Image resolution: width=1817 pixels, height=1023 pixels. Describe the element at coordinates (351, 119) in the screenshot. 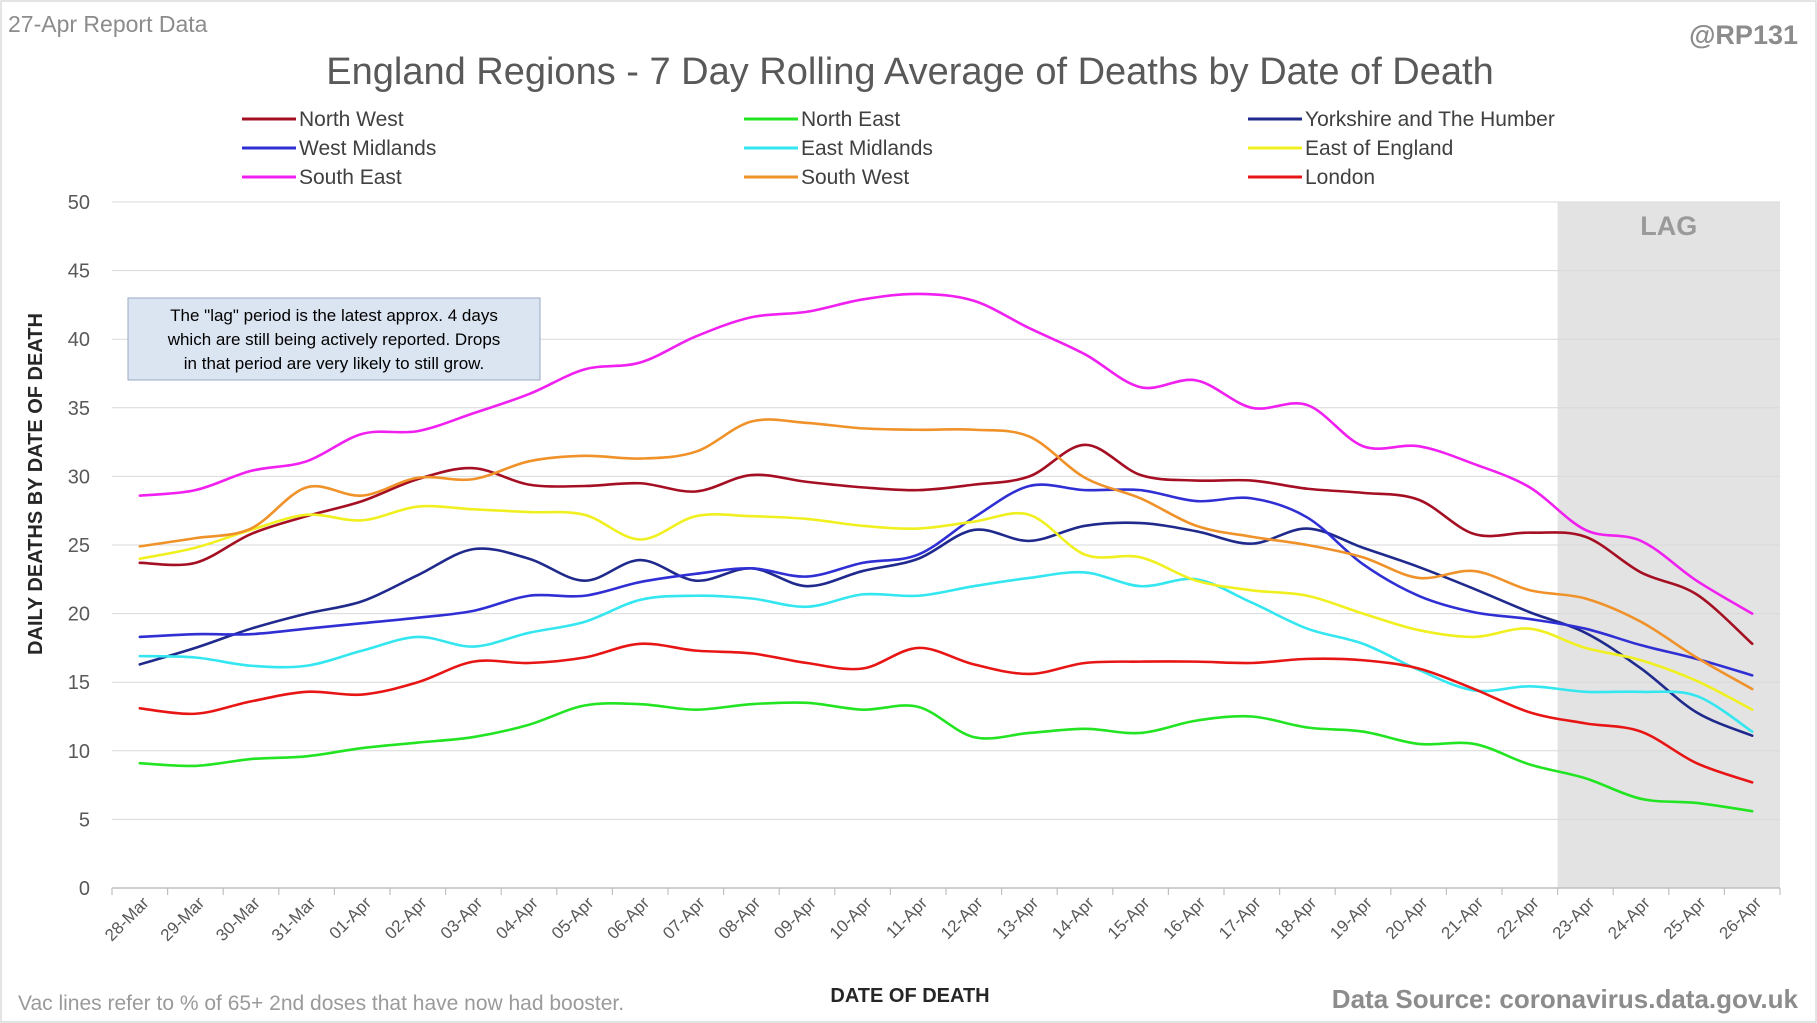

I see `legend-label: North West` at that location.